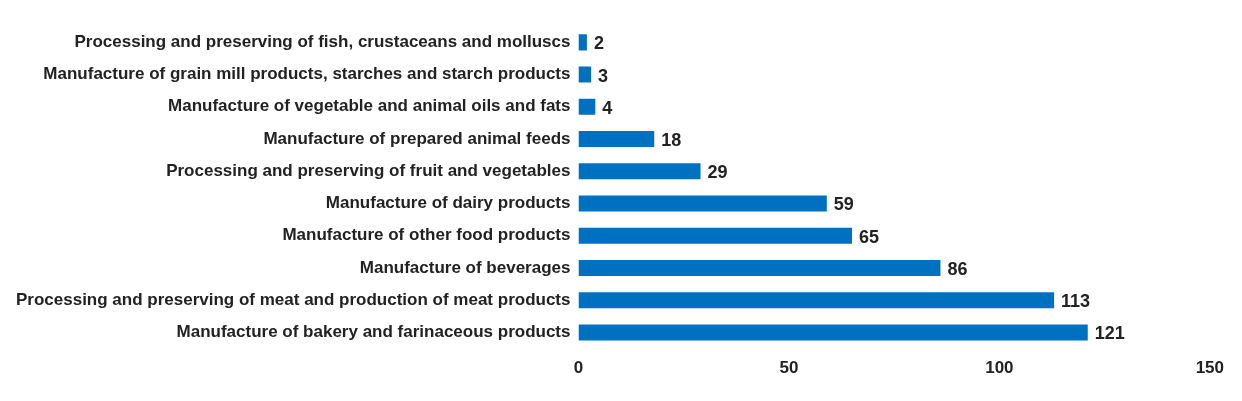 The height and width of the screenshot is (401, 1242). I want to click on x-tick-label: 150, so click(1210, 368).